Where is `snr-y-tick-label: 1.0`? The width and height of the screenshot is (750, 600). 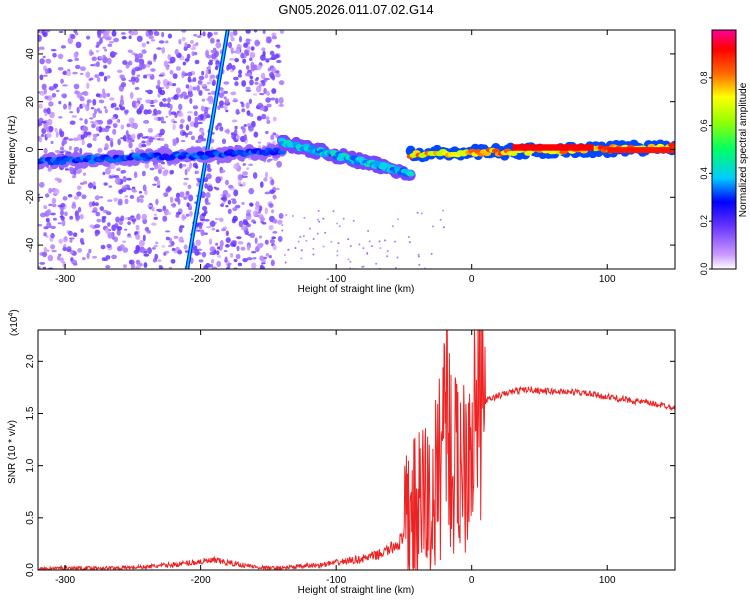 snr-y-tick-label: 1.0 is located at coordinates (30, 465).